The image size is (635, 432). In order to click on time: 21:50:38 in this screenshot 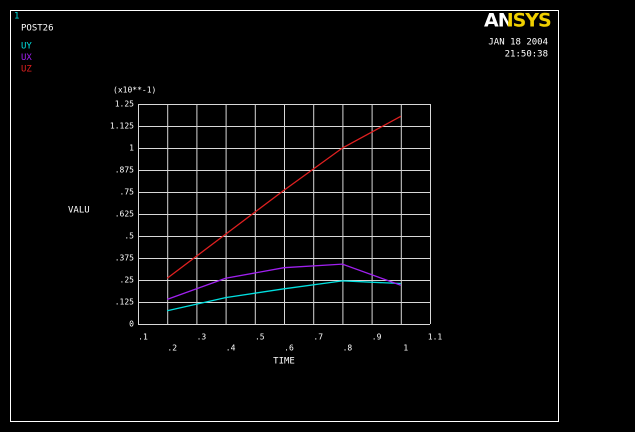, I will do `click(526, 55)`.